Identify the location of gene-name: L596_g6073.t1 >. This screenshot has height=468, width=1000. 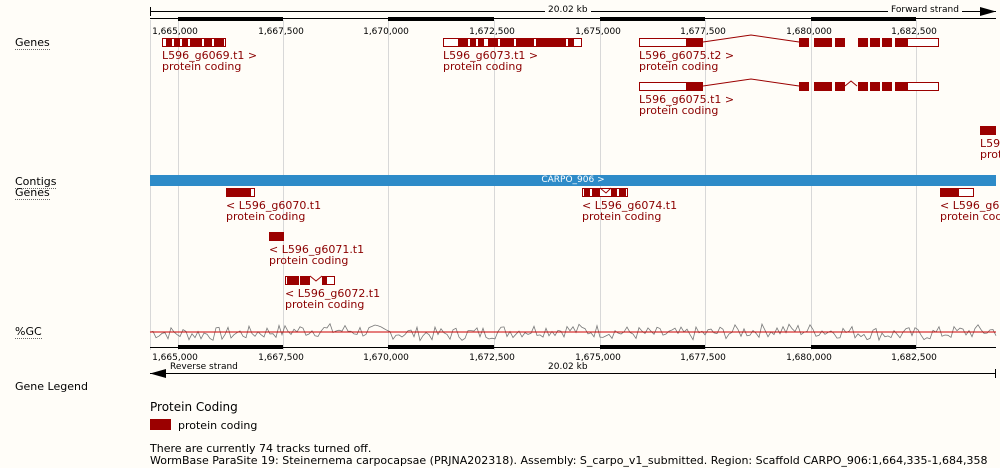
(491, 55).